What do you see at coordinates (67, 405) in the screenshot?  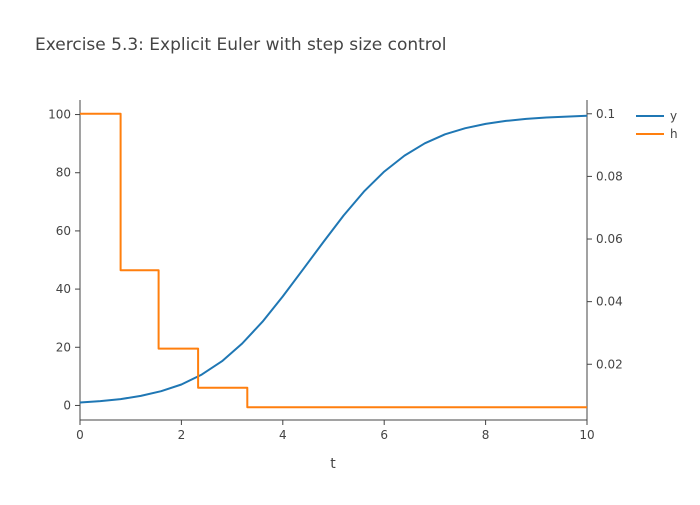 I see `y-tick-label: 0` at bounding box center [67, 405].